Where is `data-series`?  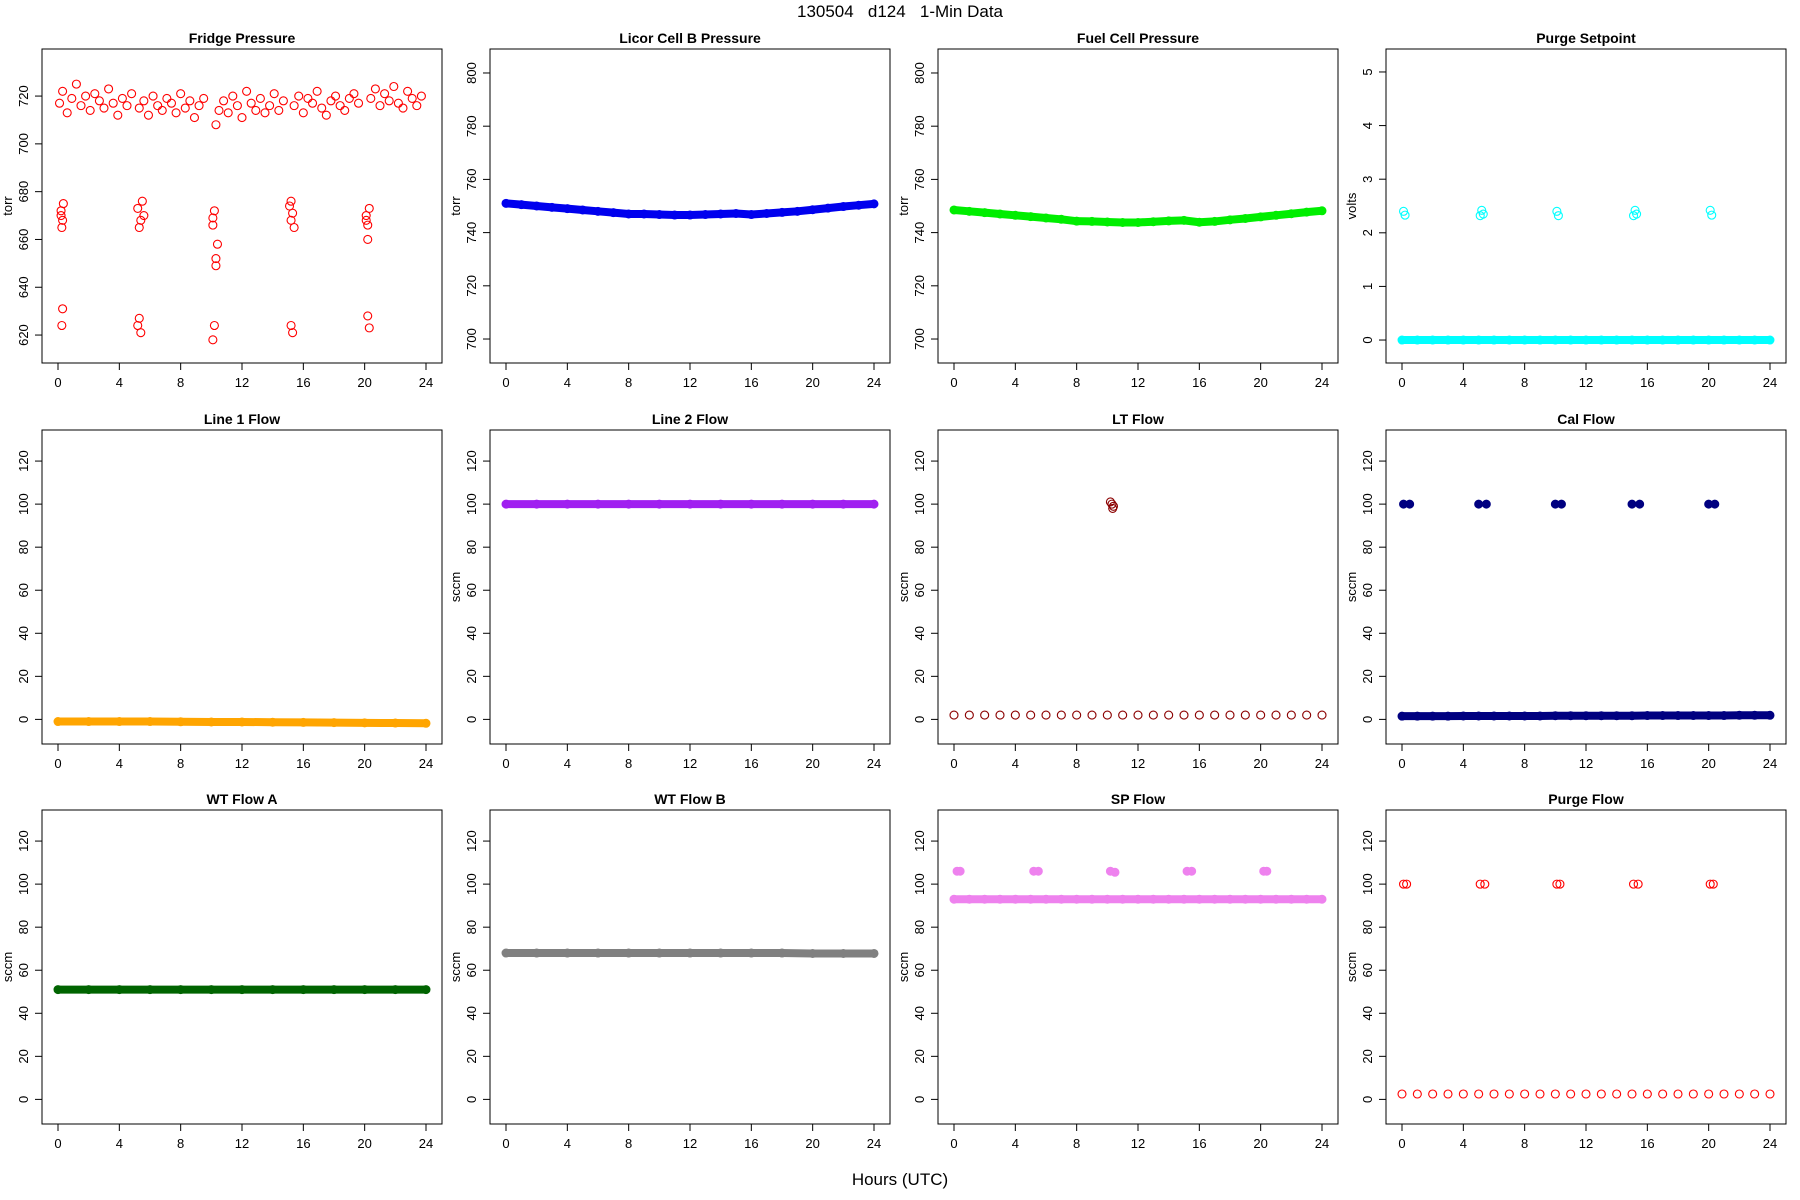
data-series is located at coordinates (1557, 213).